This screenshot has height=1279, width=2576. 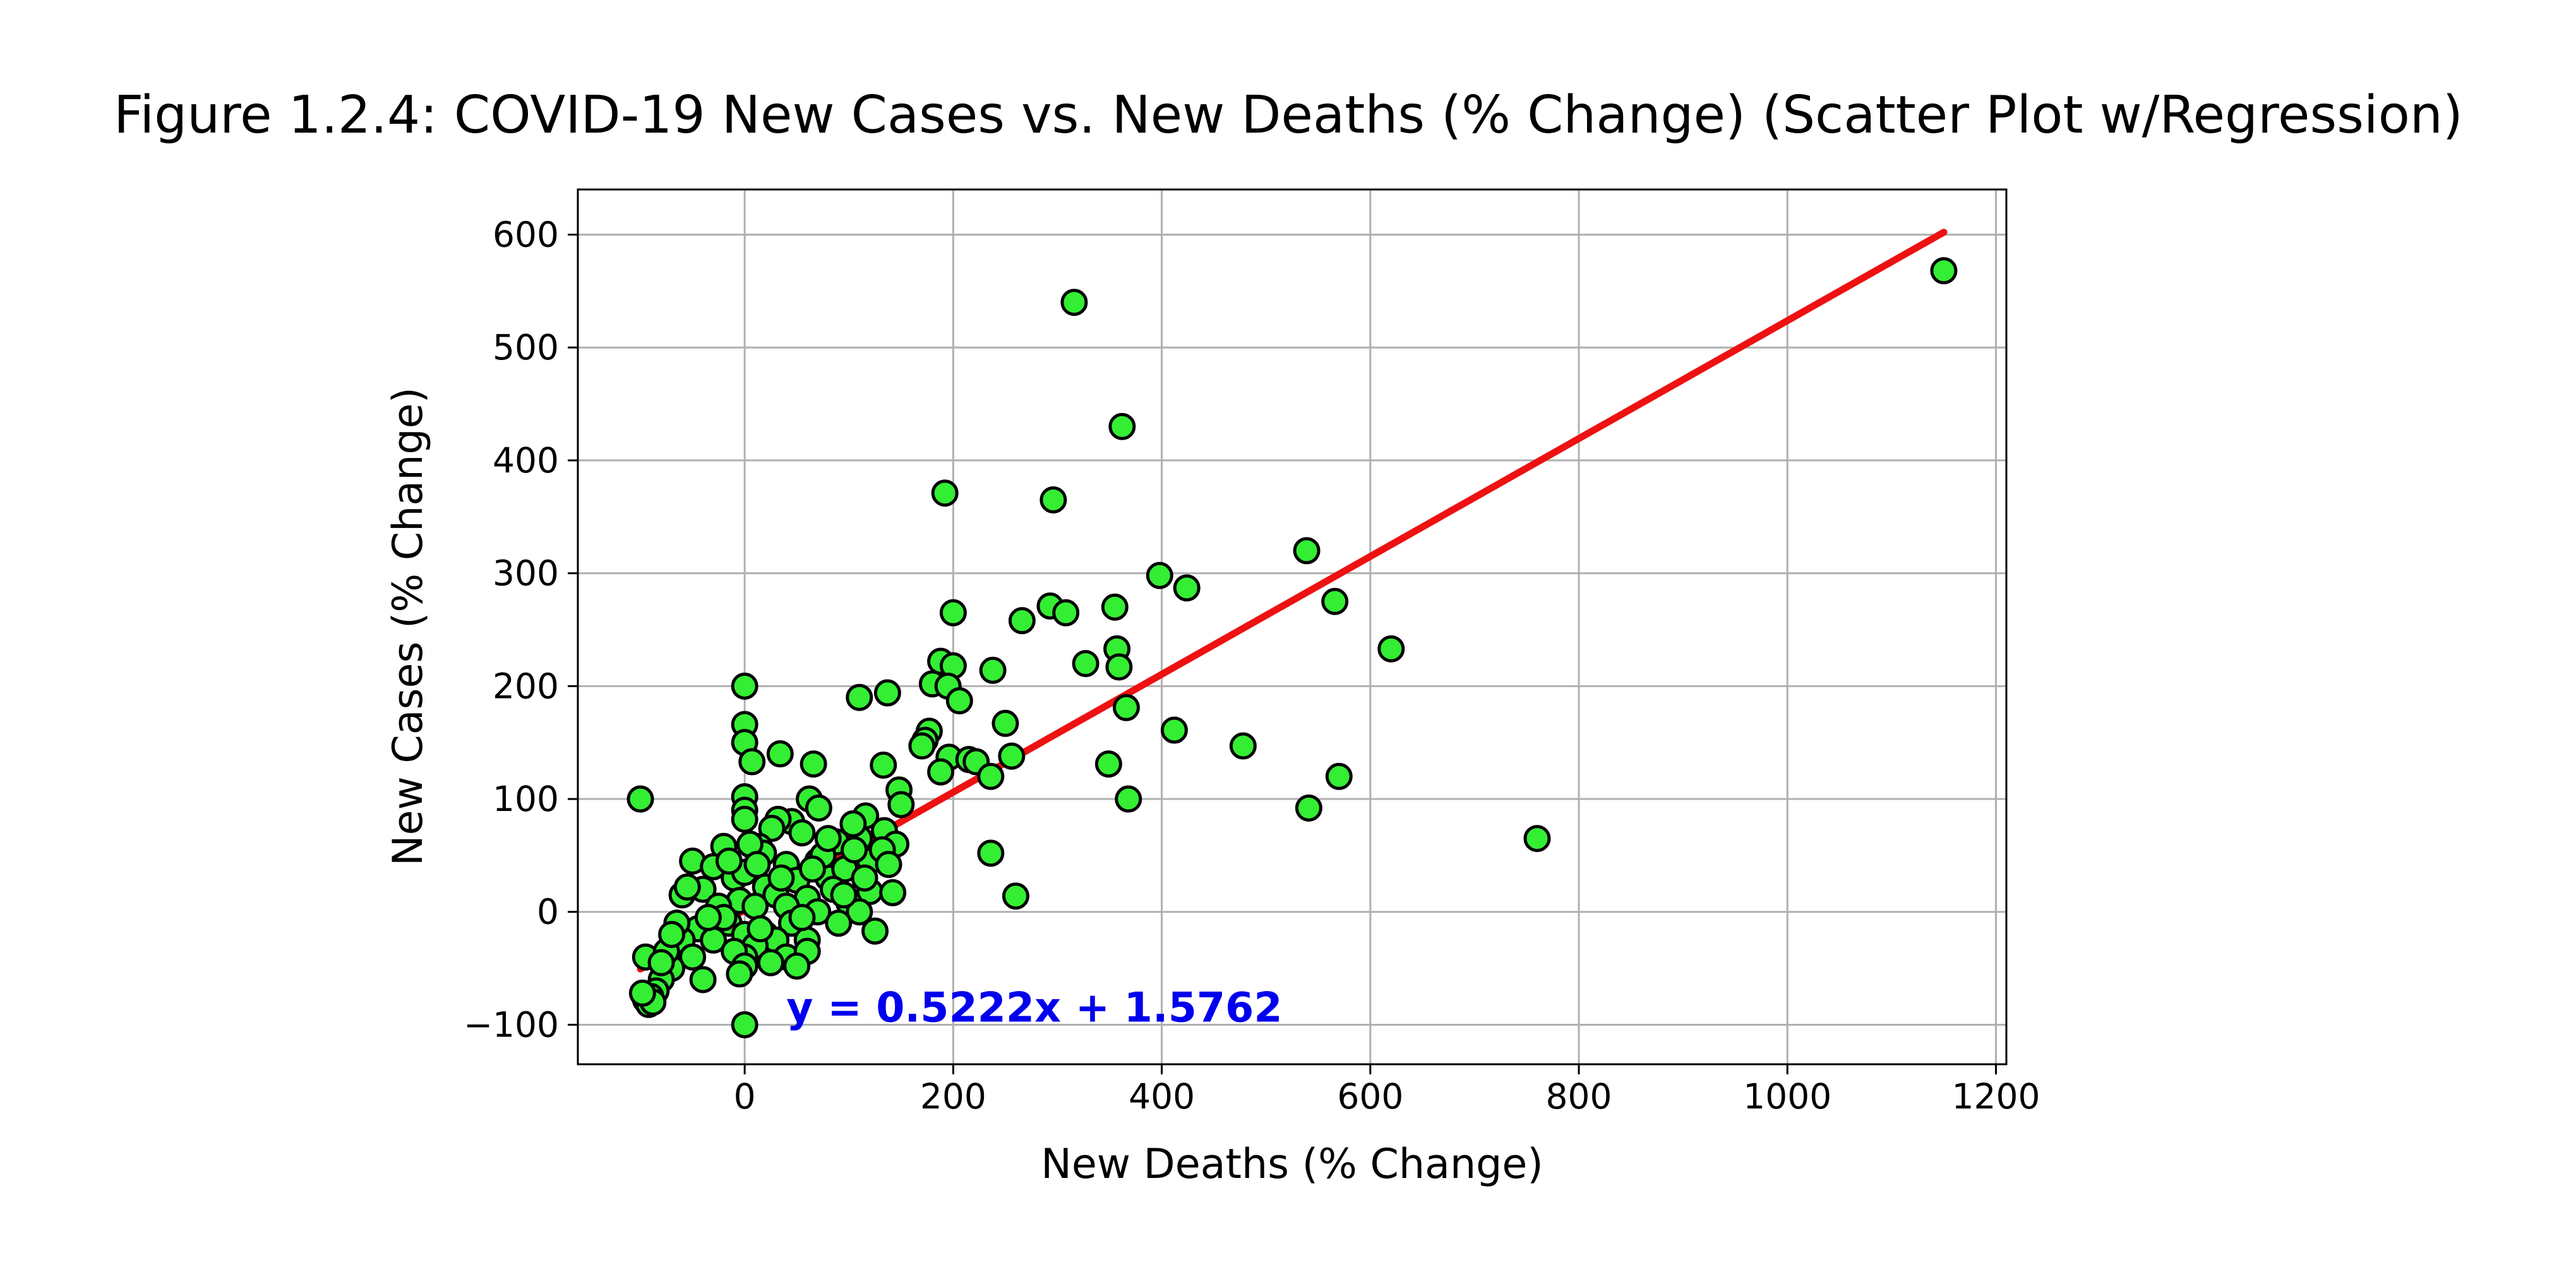 I want to click on y-tick-label: 400, so click(x=526, y=460).